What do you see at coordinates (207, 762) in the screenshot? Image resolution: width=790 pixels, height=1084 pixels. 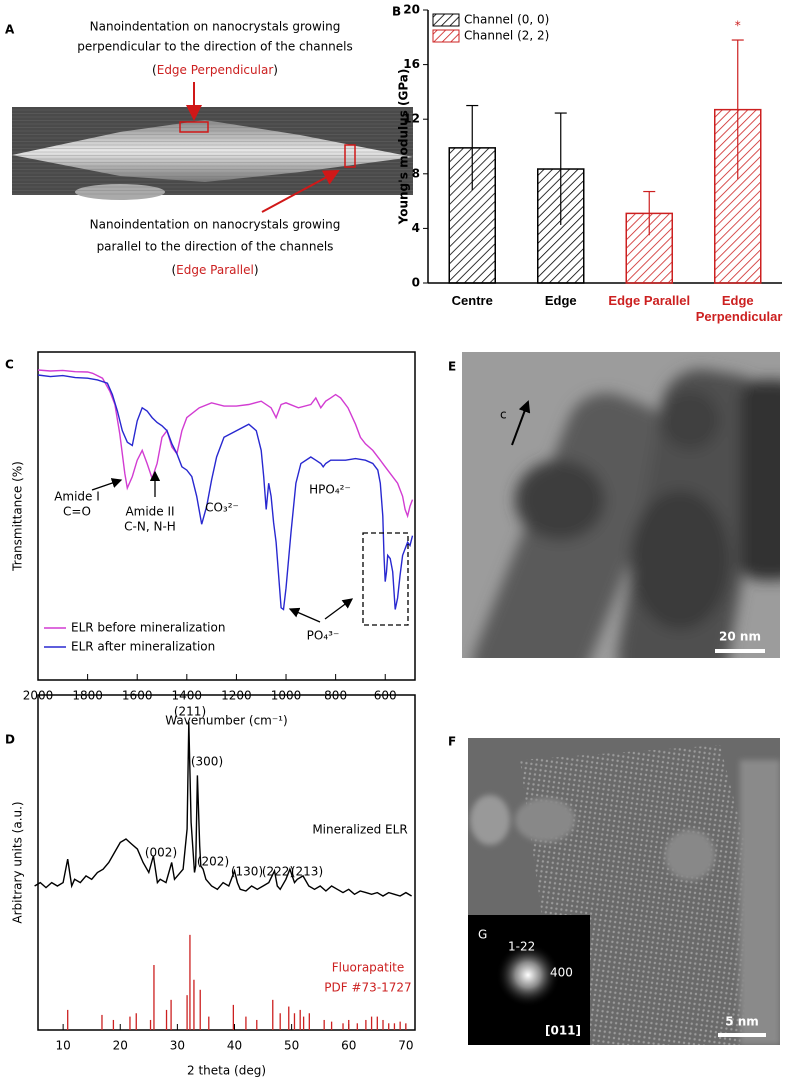 I see `annotation: (300)` at bounding box center [207, 762].